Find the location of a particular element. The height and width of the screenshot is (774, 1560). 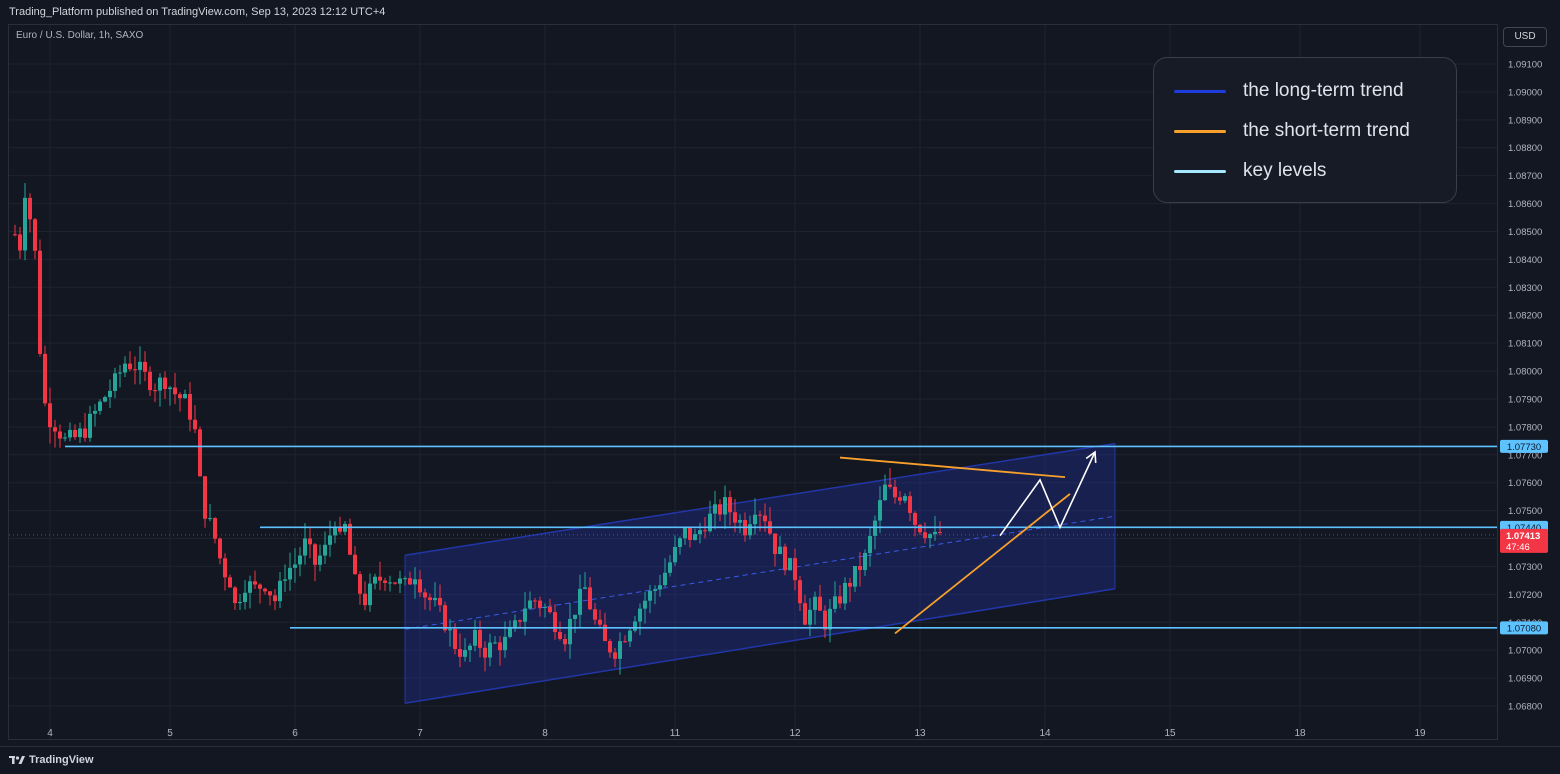

y-tick-label: 1.07300 is located at coordinates (1525, 567).